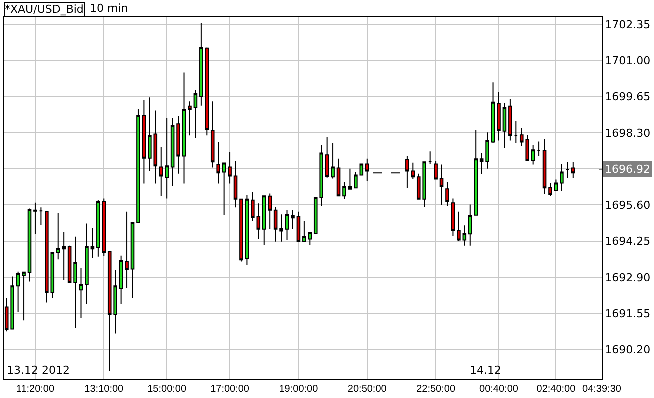  Describe the element at coordinates (109, 8) in the screenshot. I see `chart-subtitle: 10 min` at that location.